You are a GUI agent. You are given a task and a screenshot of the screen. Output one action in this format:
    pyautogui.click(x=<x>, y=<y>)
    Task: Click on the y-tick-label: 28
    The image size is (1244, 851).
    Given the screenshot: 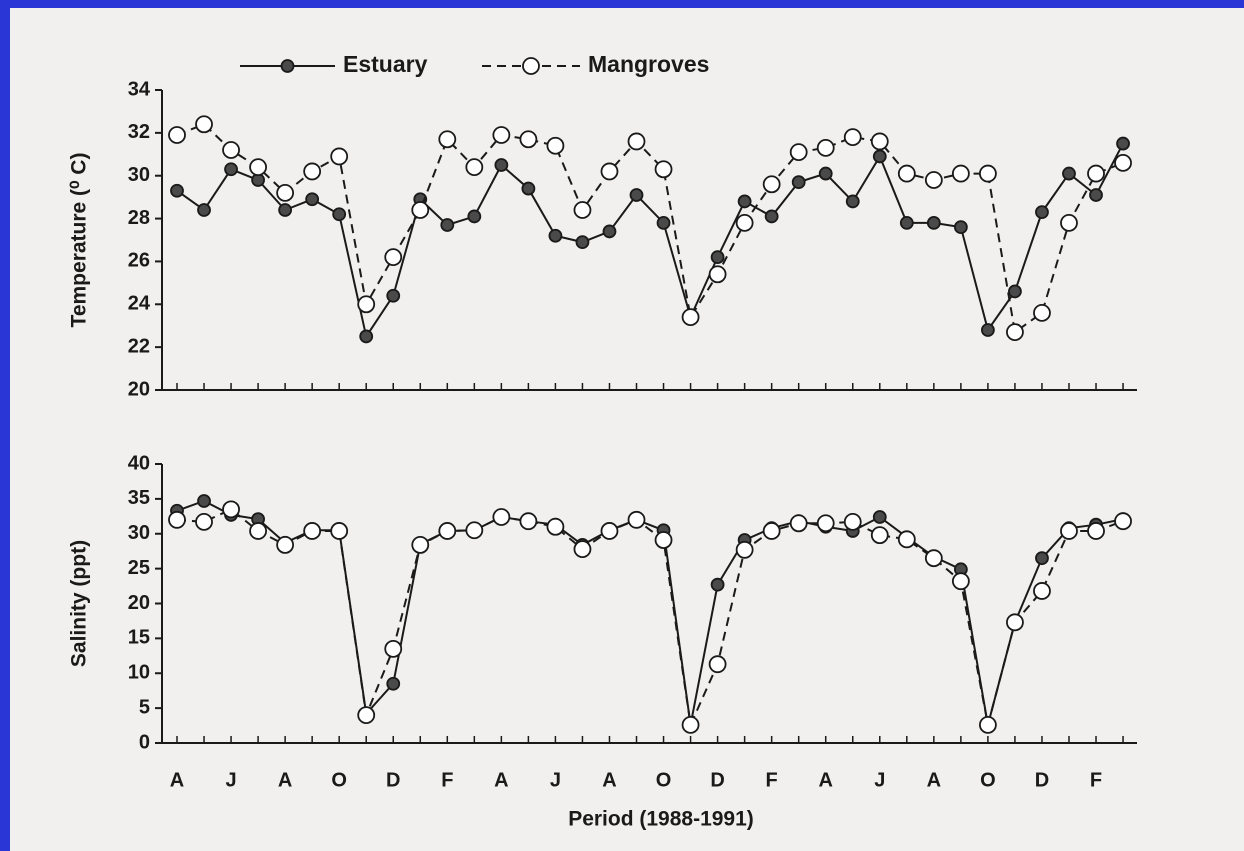 What is the action you would take?
    pyautogui.click(x=139, y=218)
    